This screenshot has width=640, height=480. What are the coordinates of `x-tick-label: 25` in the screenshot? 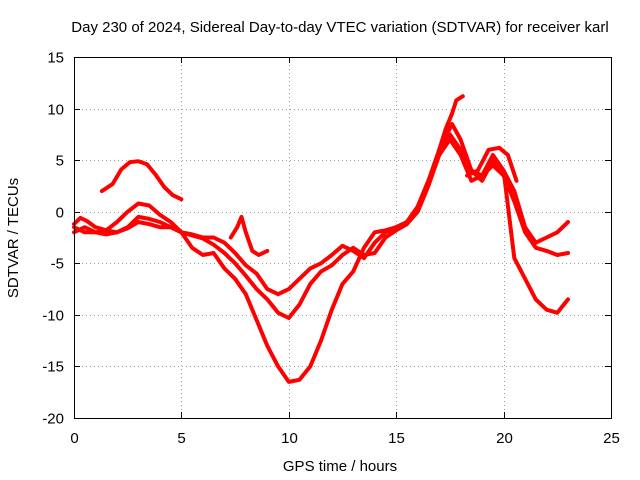 It's located at (611, 438).